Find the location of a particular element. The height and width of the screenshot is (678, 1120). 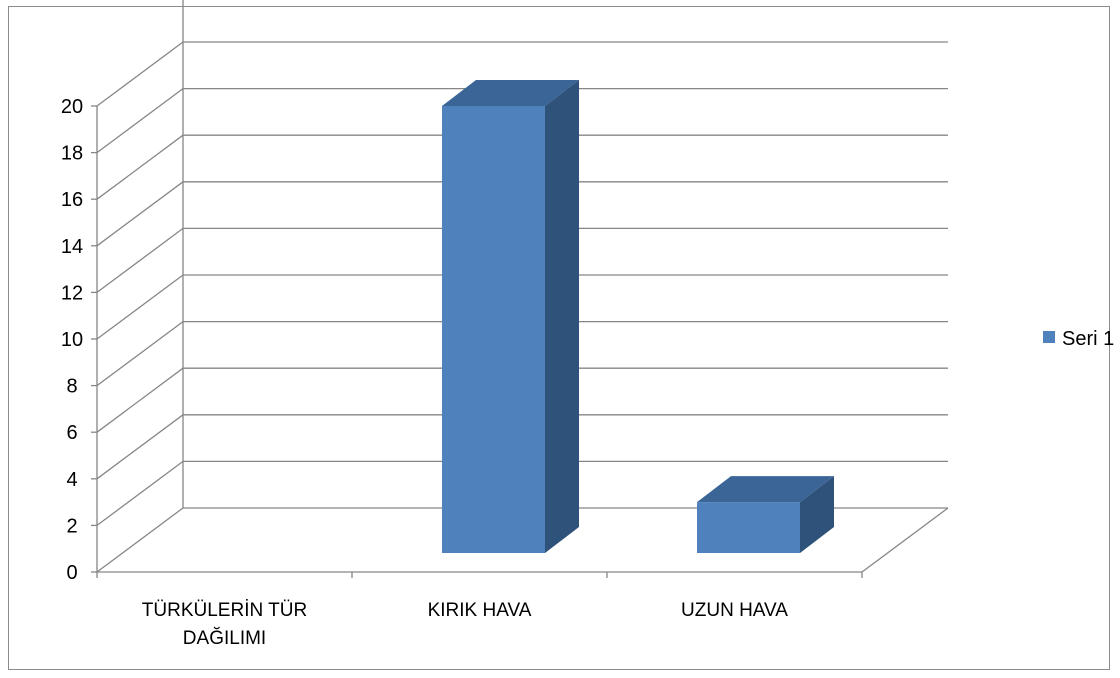

x-tick-label: KIRIK HAVA is located at coordinates (480, 610).